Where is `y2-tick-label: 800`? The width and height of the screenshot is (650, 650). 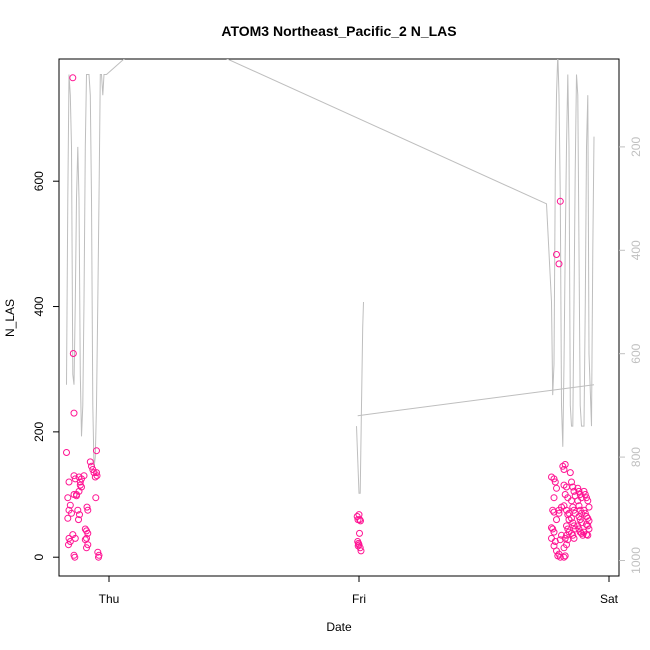 y2-tick-label: 800 is located at coordinates (636, 457).